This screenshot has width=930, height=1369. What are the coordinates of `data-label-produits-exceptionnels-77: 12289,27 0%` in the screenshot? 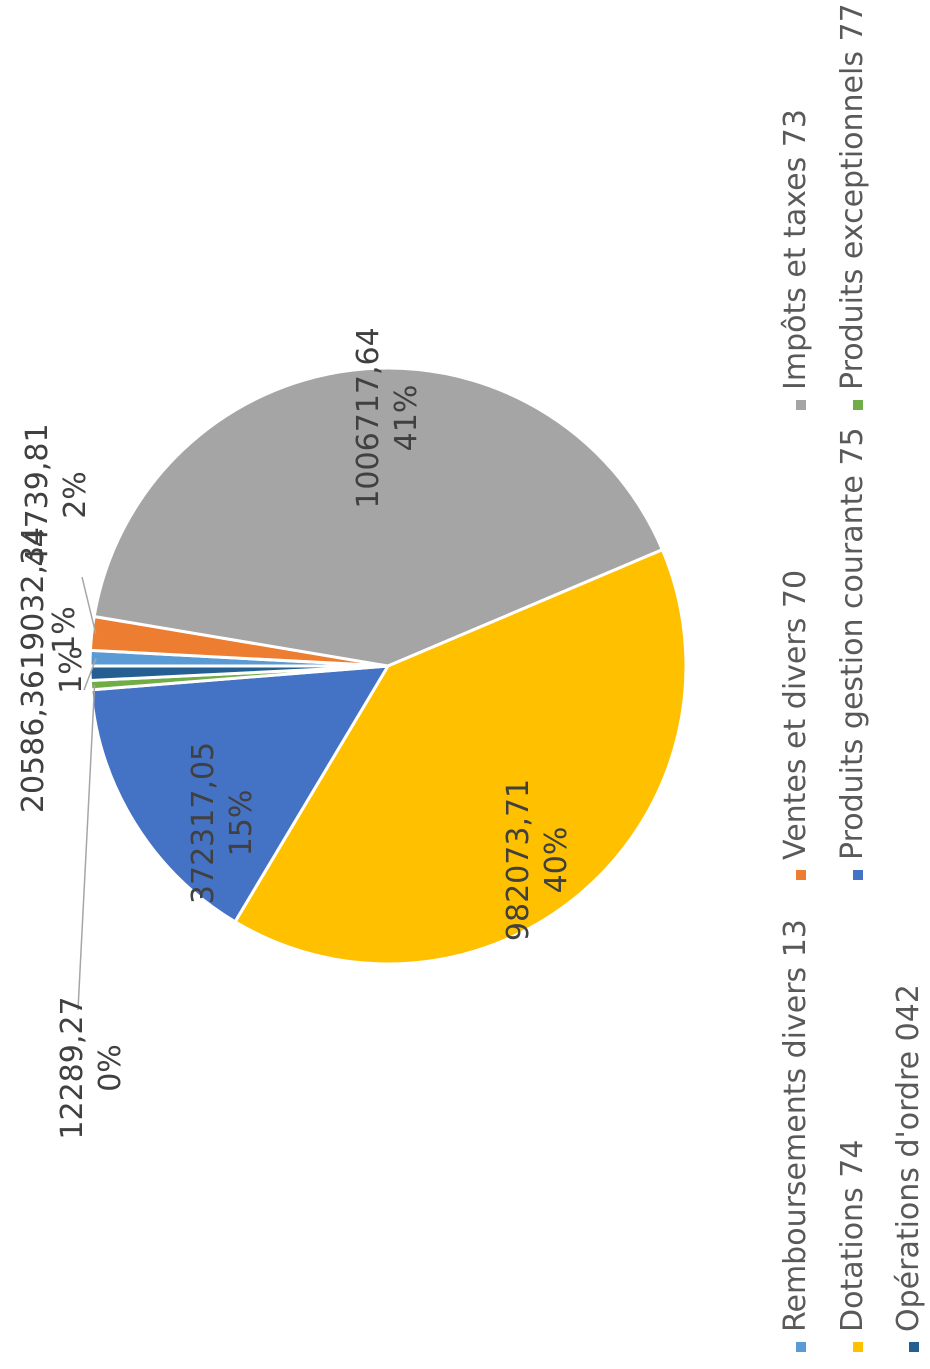 It's located at (91, 1067).